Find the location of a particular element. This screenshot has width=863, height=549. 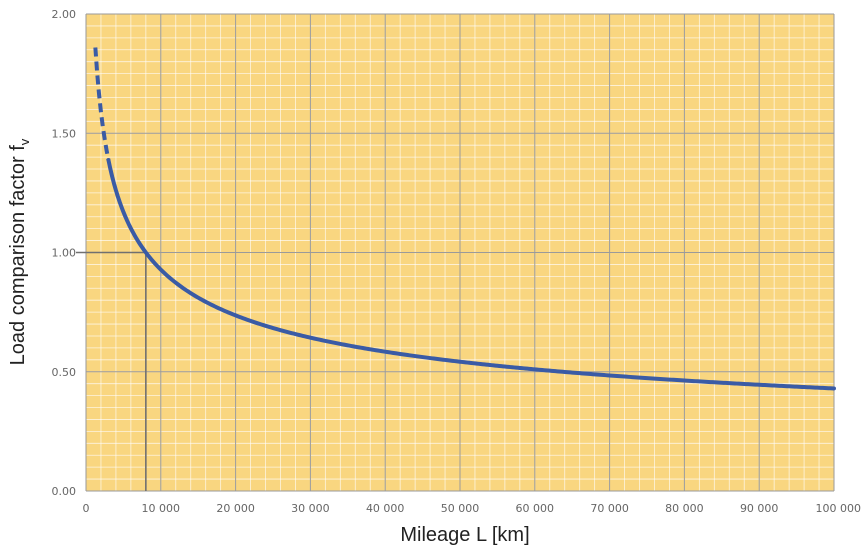

y-tick-label: 1.00 is located at coordinates (64, 253).